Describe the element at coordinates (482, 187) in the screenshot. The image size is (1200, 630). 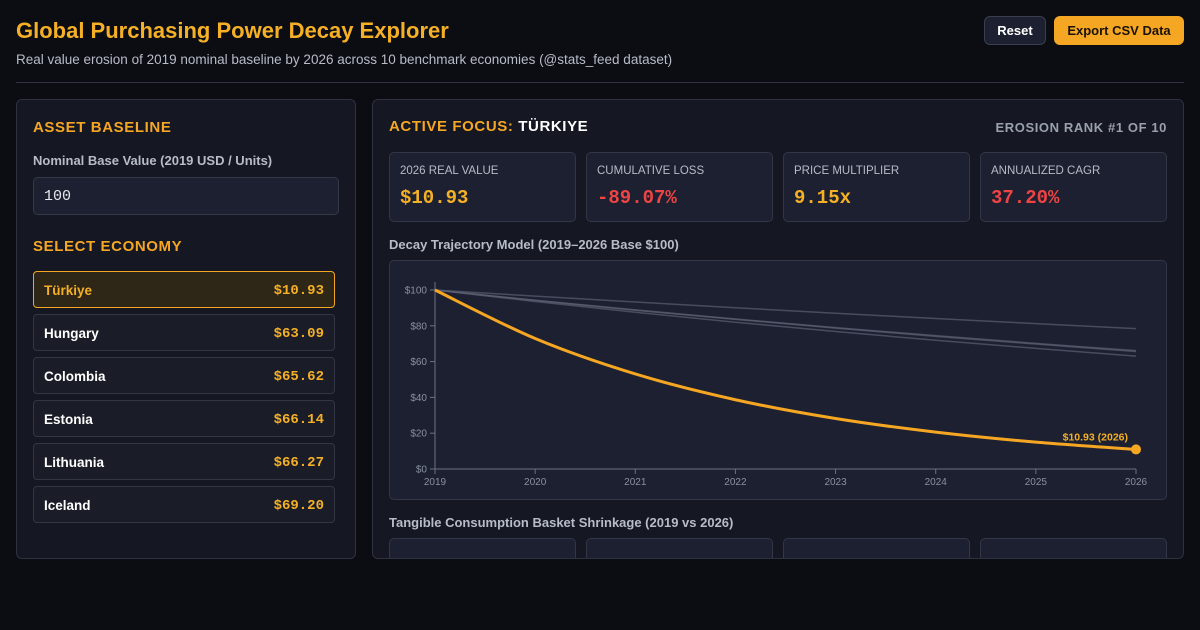
I see `stat-card-real-value: 2026 REAL VALUE $10.93` at that location.